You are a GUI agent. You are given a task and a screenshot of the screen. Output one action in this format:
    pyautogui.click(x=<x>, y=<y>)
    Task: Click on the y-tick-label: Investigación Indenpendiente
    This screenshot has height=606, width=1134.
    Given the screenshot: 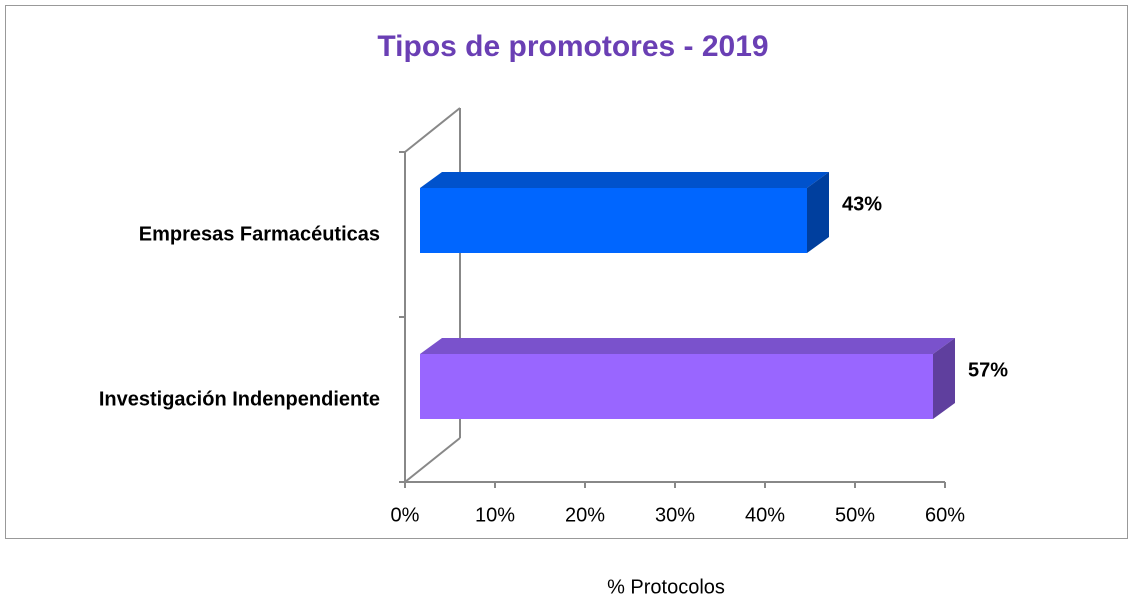 What is the action you would take?
    pyautogui.click(x=239, y=399)
    